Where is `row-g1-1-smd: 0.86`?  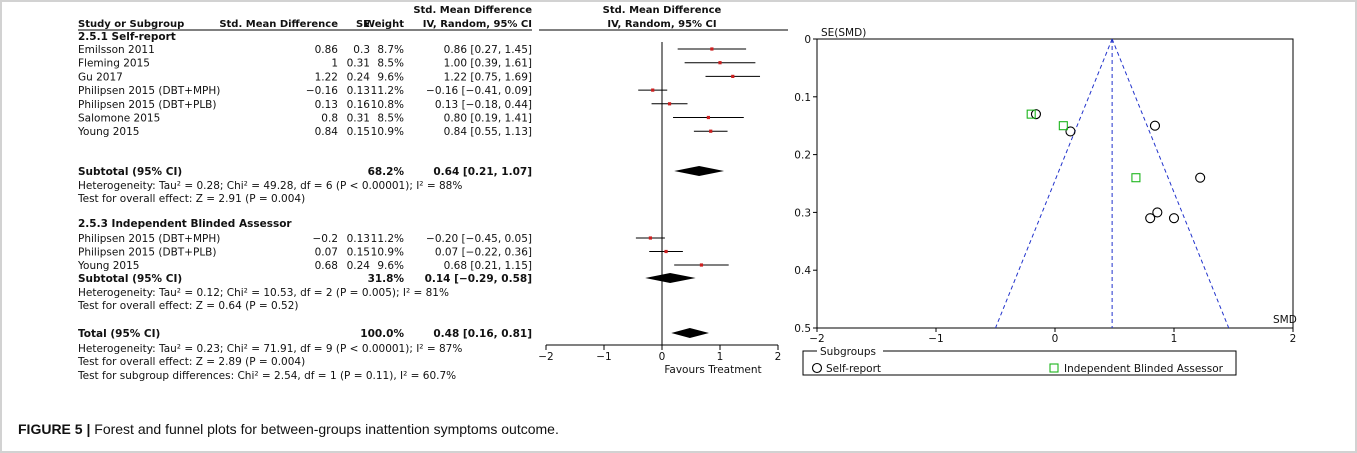
row-g1-1-smd: 0.86 is located at coordinates (327, 50).